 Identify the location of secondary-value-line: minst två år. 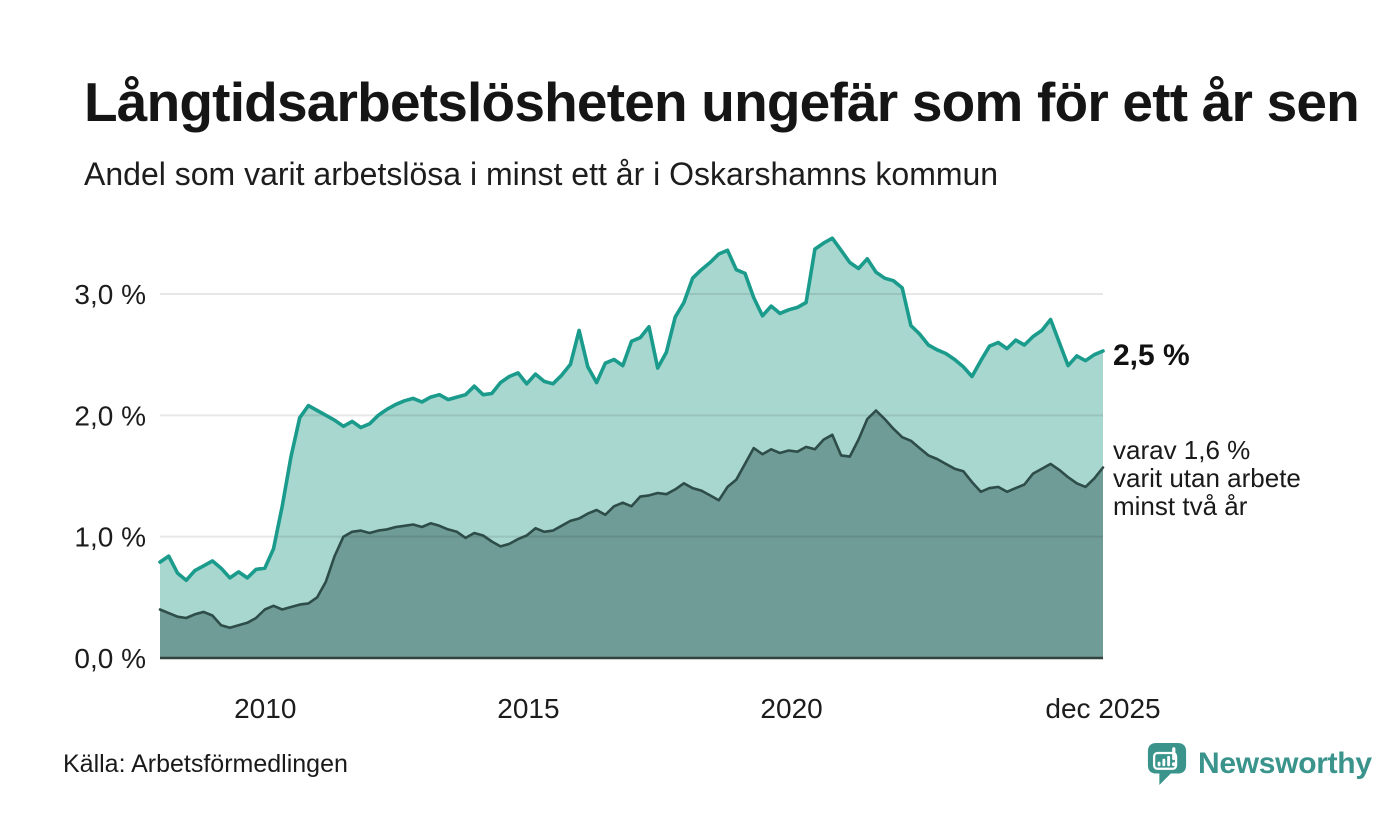
(1180, 506).